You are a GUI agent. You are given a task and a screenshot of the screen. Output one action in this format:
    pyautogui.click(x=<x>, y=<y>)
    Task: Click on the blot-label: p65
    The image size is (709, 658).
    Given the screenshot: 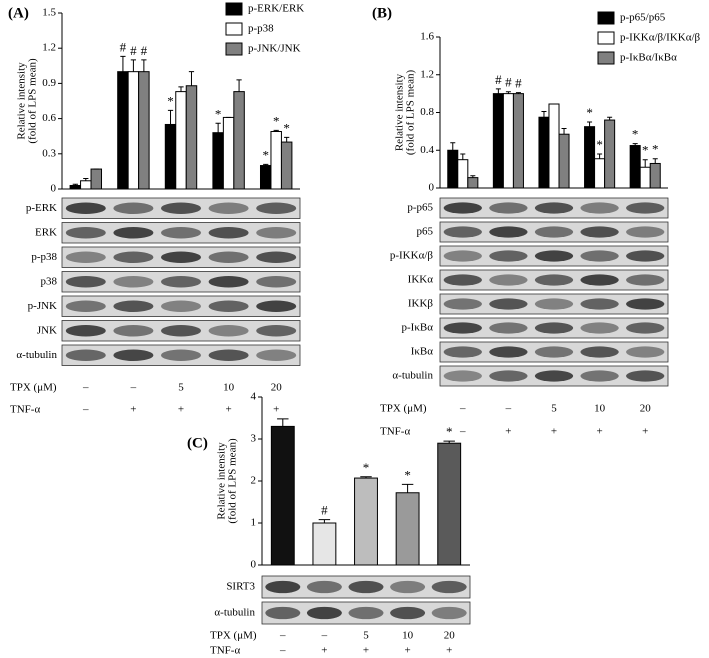 What is the action you would take?
    pyautogui.click(x=425, y=232)
    